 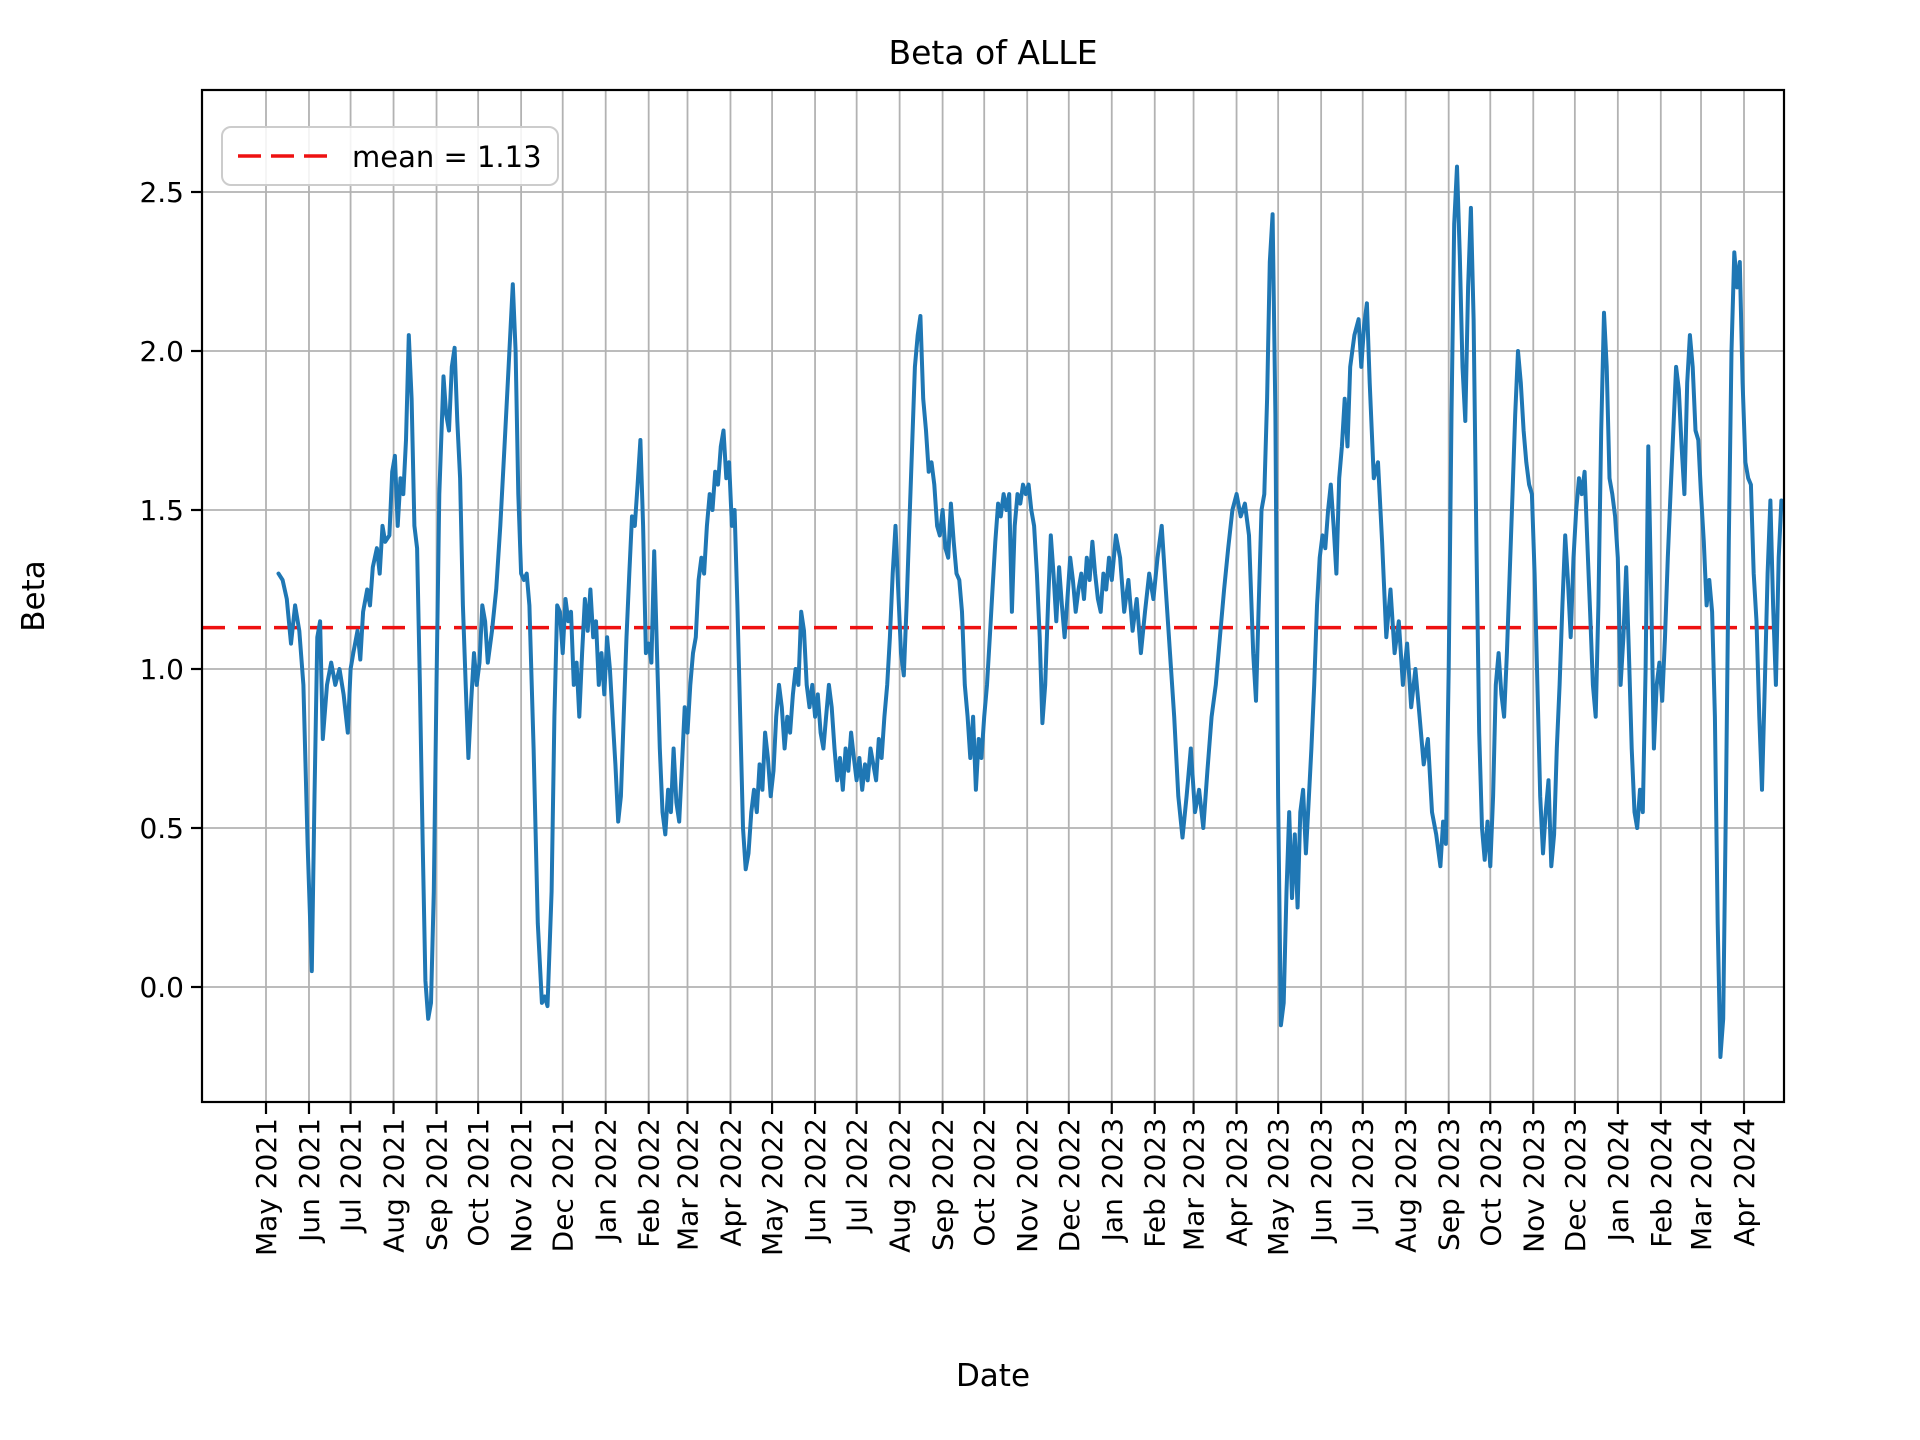 What do you see at coordinates (266, 1187) in the screenshot?
I see `x-tick-label: May 2021` at bounding box center [266, 1187].